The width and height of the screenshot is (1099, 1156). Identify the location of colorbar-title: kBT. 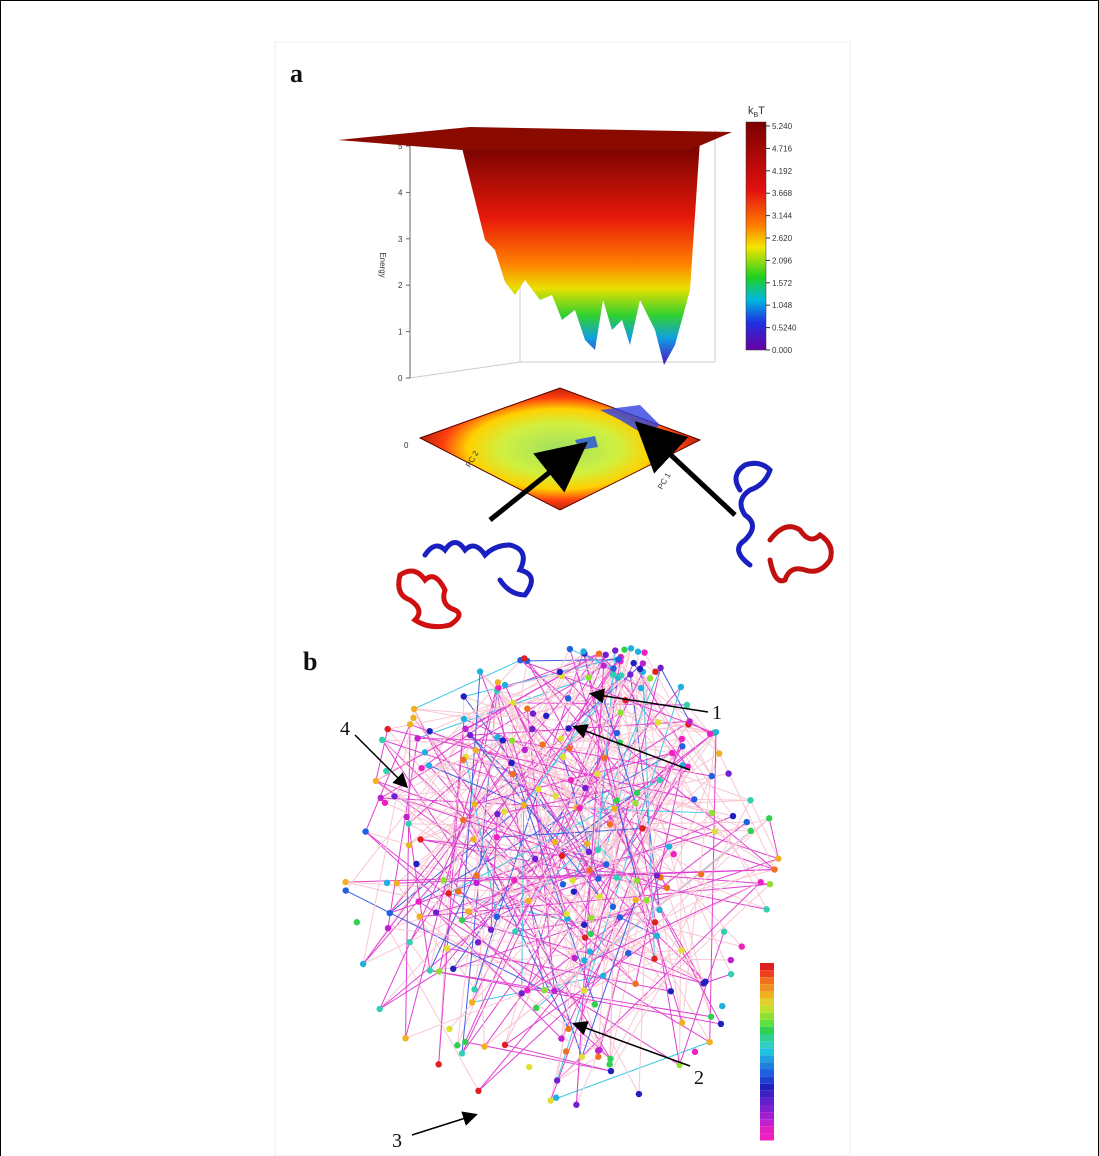
(756, 112).